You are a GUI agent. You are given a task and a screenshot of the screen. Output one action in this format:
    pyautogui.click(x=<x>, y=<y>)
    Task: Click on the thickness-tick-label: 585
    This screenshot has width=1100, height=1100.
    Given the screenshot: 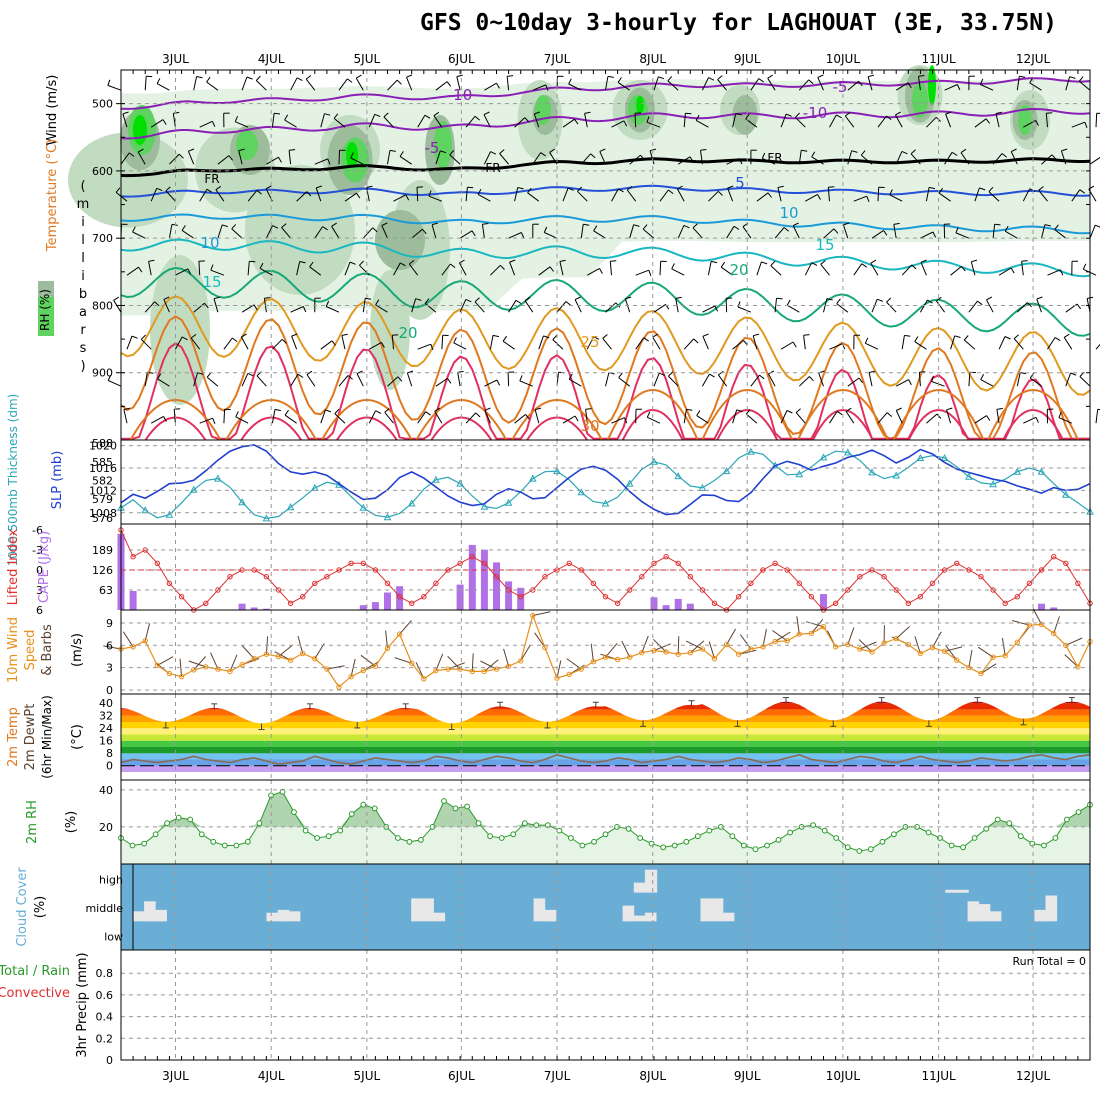 What is the action you would take?
    pyautogui.click(x=102, y=462)
    